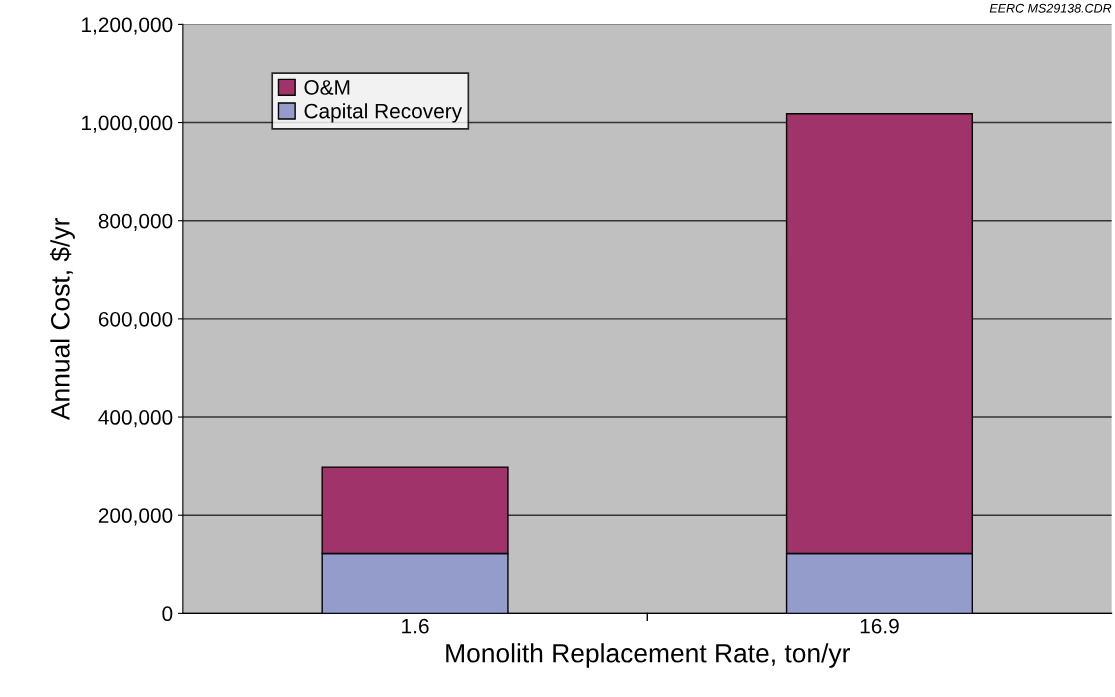 Image resolution: width=1115 pixels, height=697 pixels. What do you see at coordinates (1050, 8) in the screenshot?
I see `text: EERC MS29138.CDR` at bounding box center [1050, 8].